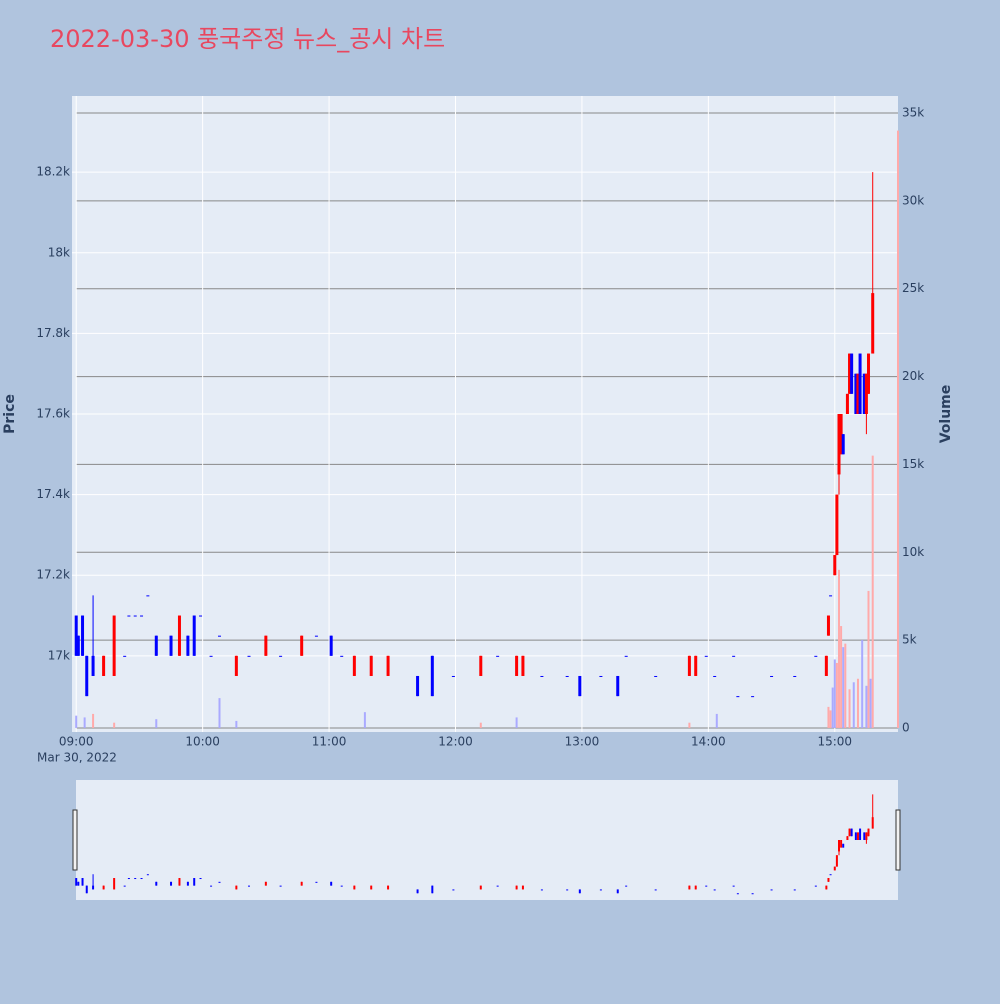  I want to click on y2-tick-label: 25k, so click(913, 288).